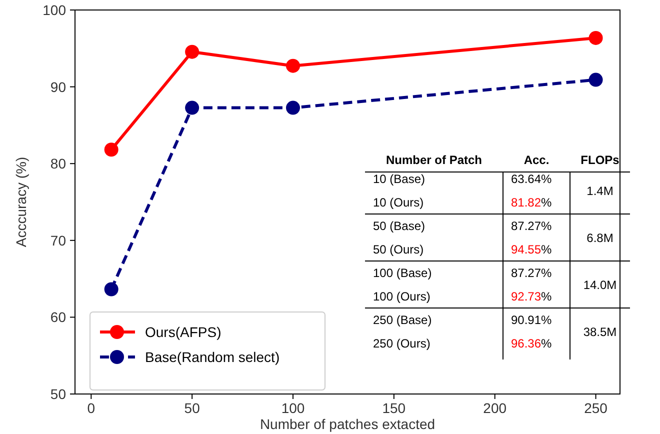  What do you see at coordinates (596, 408) in the screenshot?
I see `x-tick-label: 250` at bounding box center [596, 408].